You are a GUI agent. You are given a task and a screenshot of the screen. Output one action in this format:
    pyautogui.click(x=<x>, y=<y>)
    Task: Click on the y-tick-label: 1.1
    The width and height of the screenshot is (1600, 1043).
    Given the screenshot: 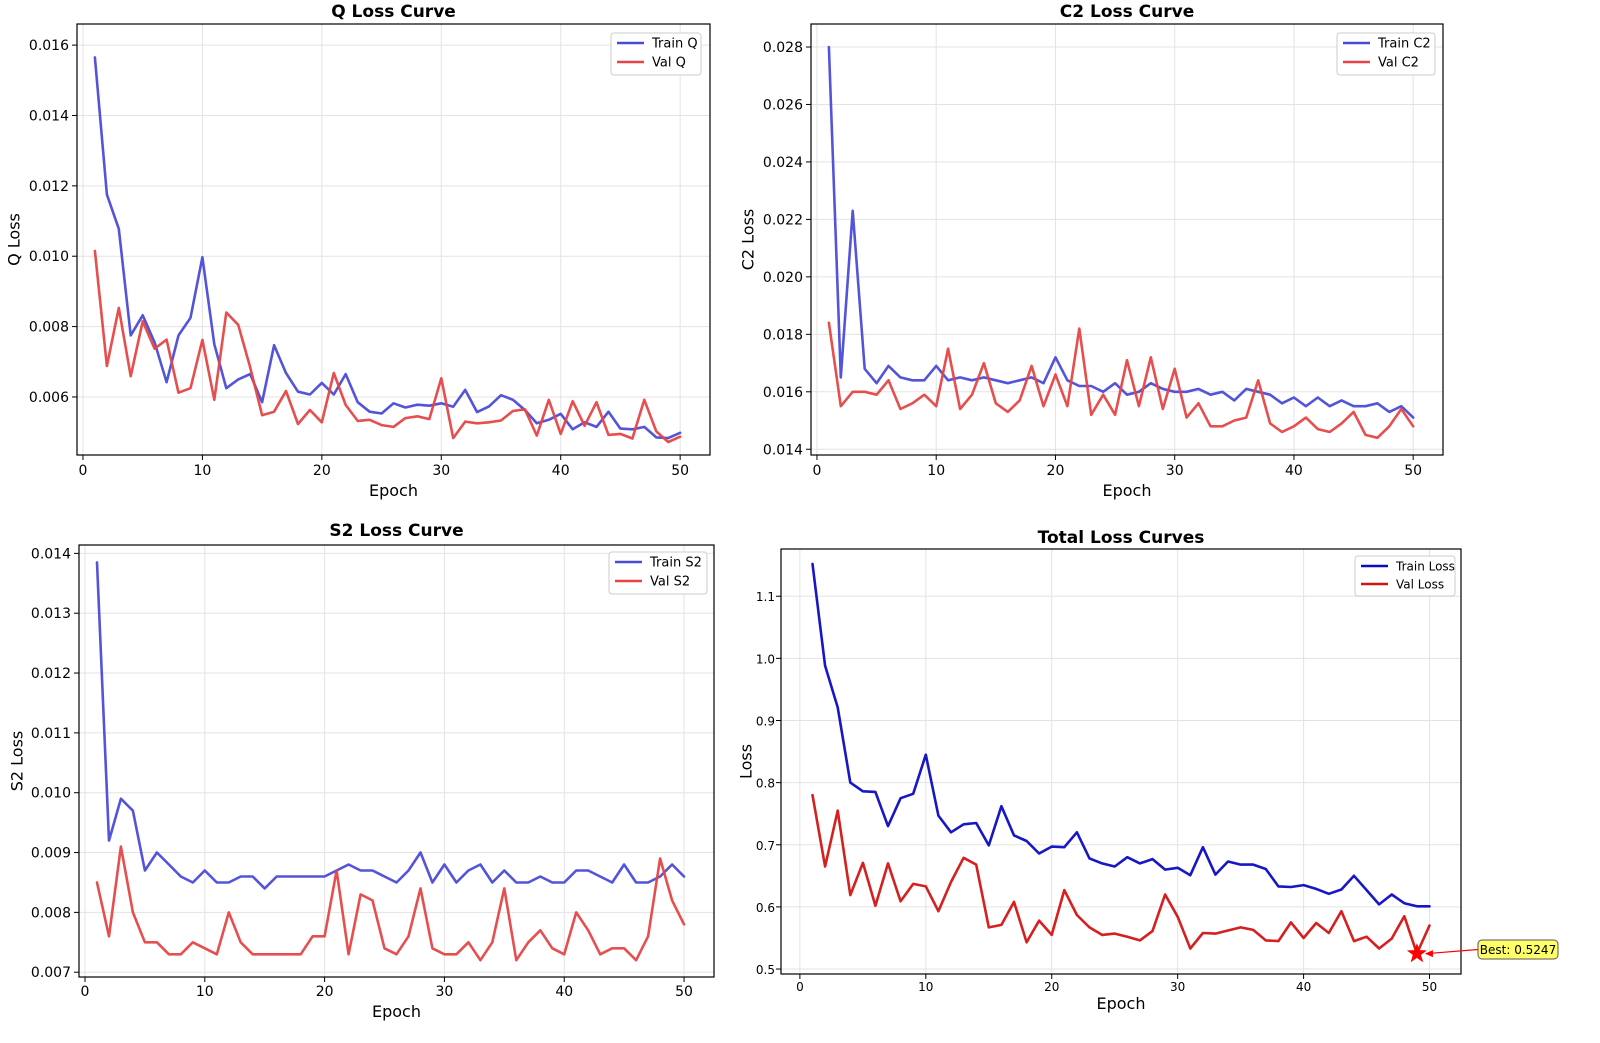 What is the action you would take?
    pyautogui.click(x=765, y=597)
    